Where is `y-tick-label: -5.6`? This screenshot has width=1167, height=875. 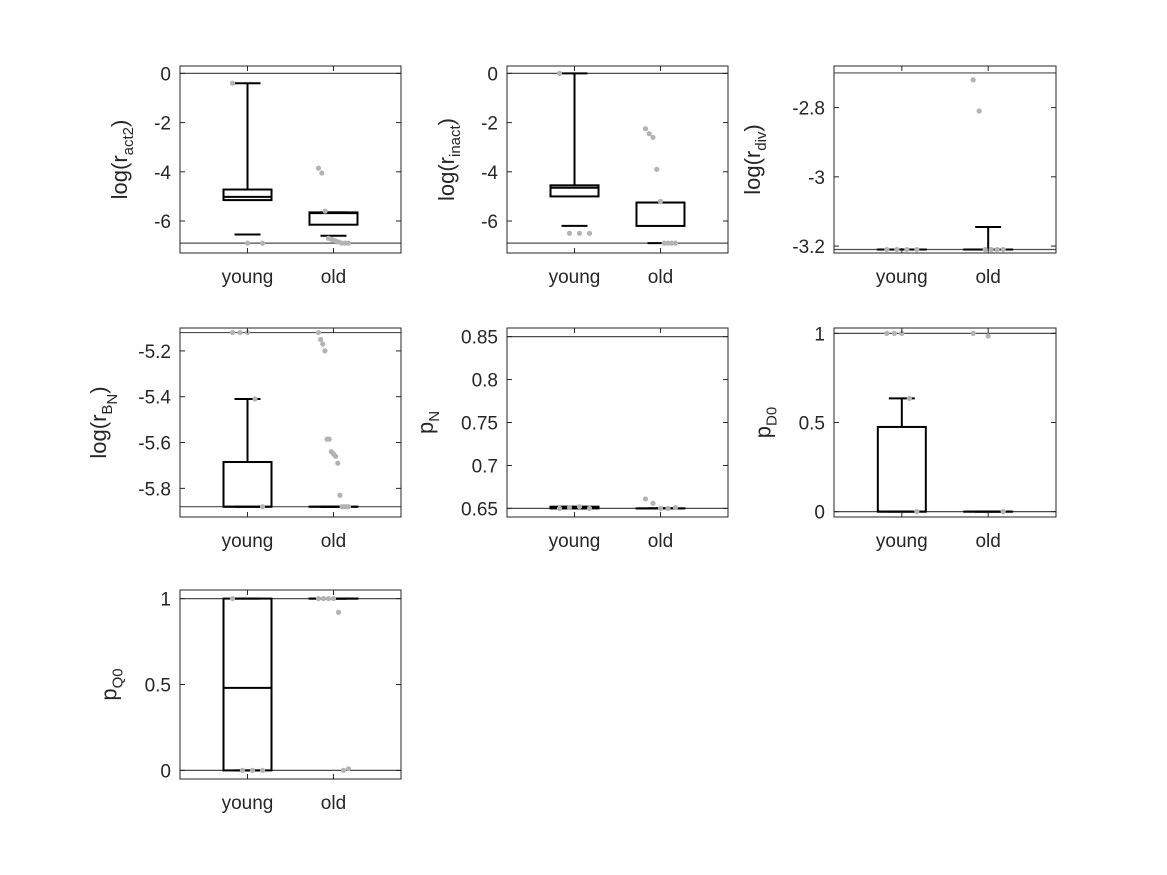
y-tick-label: -5.6 is located at coordinates (154, 444).